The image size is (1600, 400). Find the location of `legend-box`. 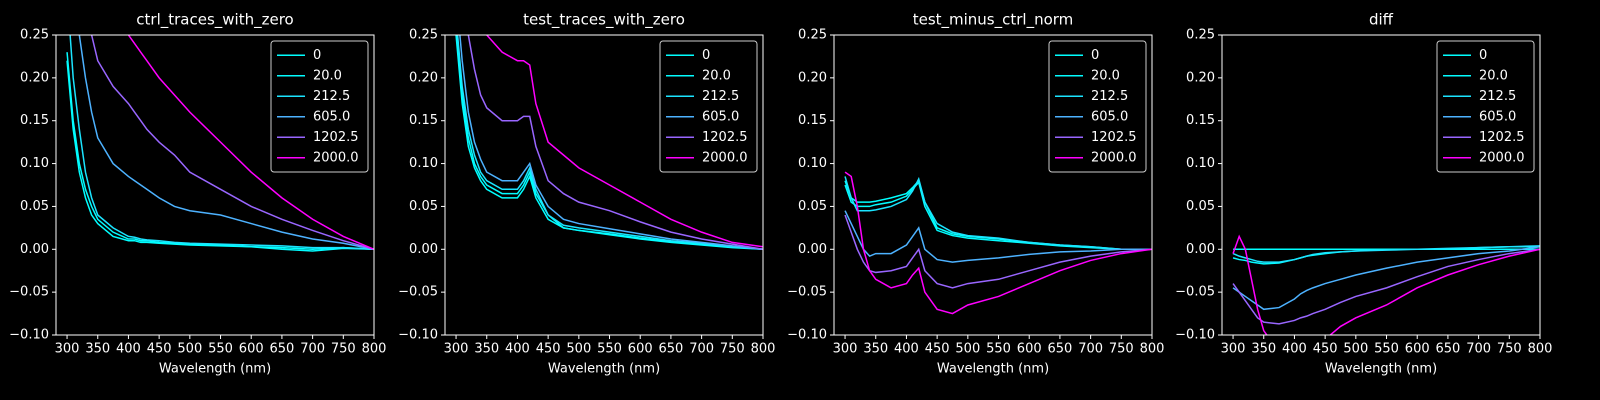

legend-box is located at coordinates (1097, 106).